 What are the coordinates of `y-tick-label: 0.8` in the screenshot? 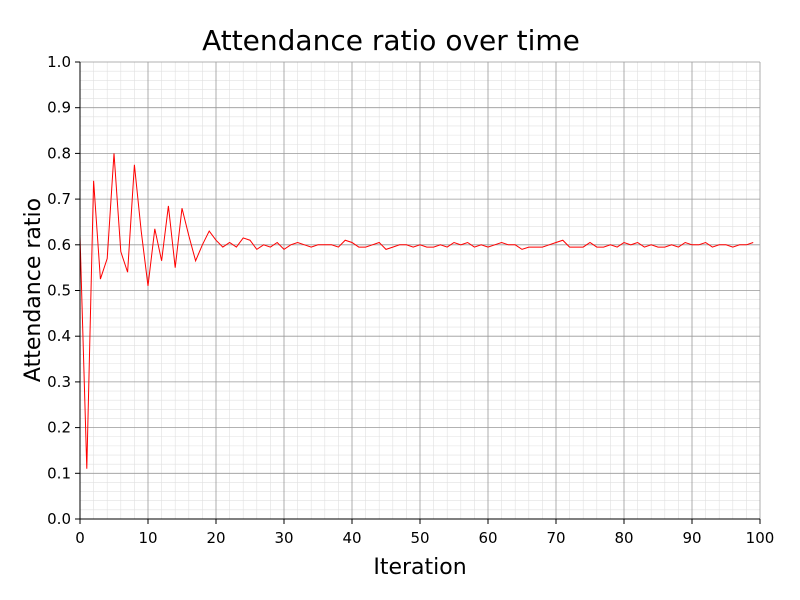 It's located at (59, 153).